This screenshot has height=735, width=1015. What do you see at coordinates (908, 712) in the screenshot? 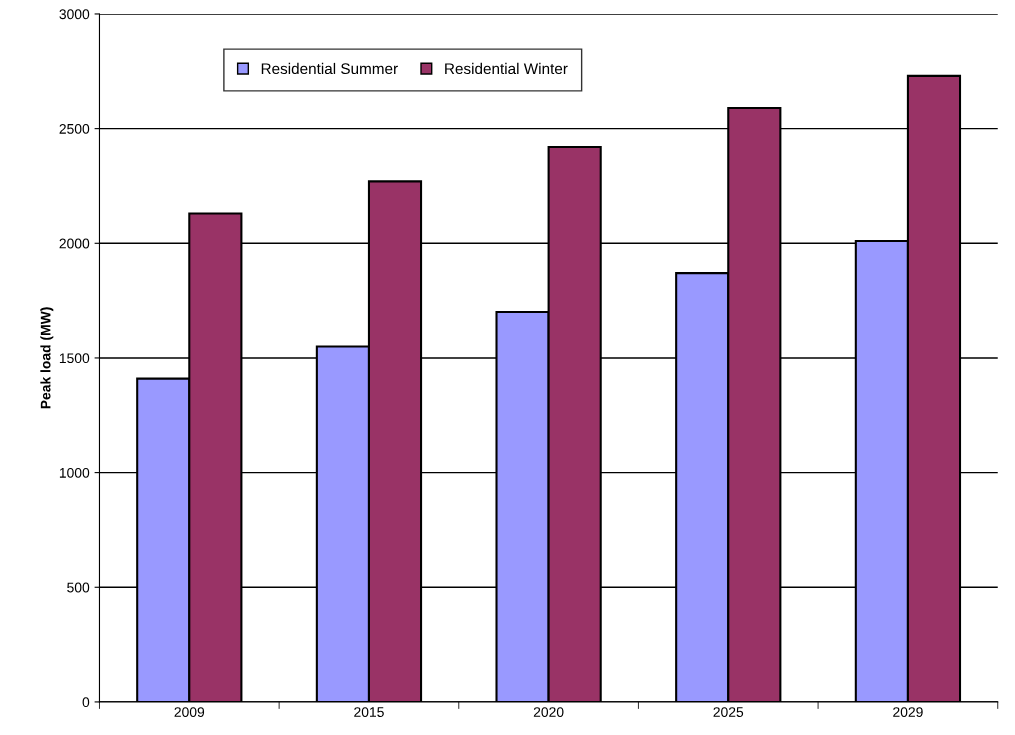
I see `x-tick-label: 2029` at bounding box center [908, 712].